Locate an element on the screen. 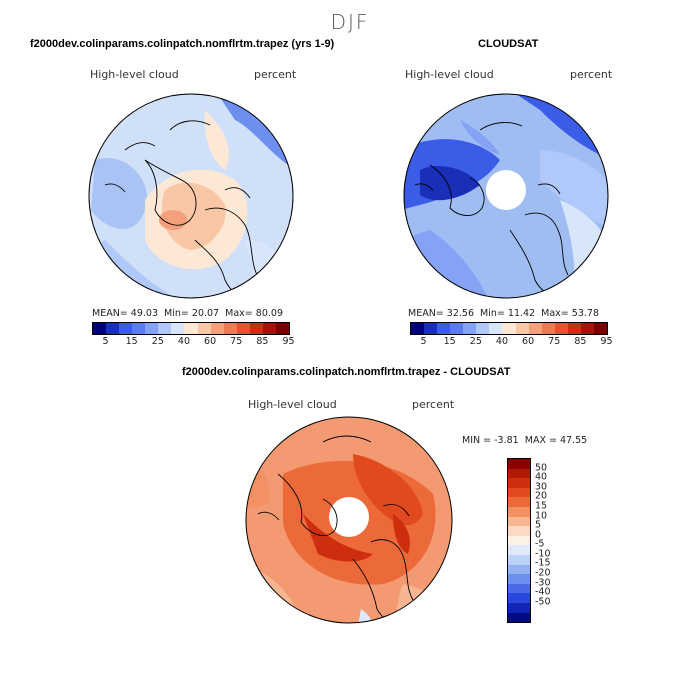 This screenshot has height=700, width=700. obs-max-value: 53.78 is located at coordinates (585, 313).